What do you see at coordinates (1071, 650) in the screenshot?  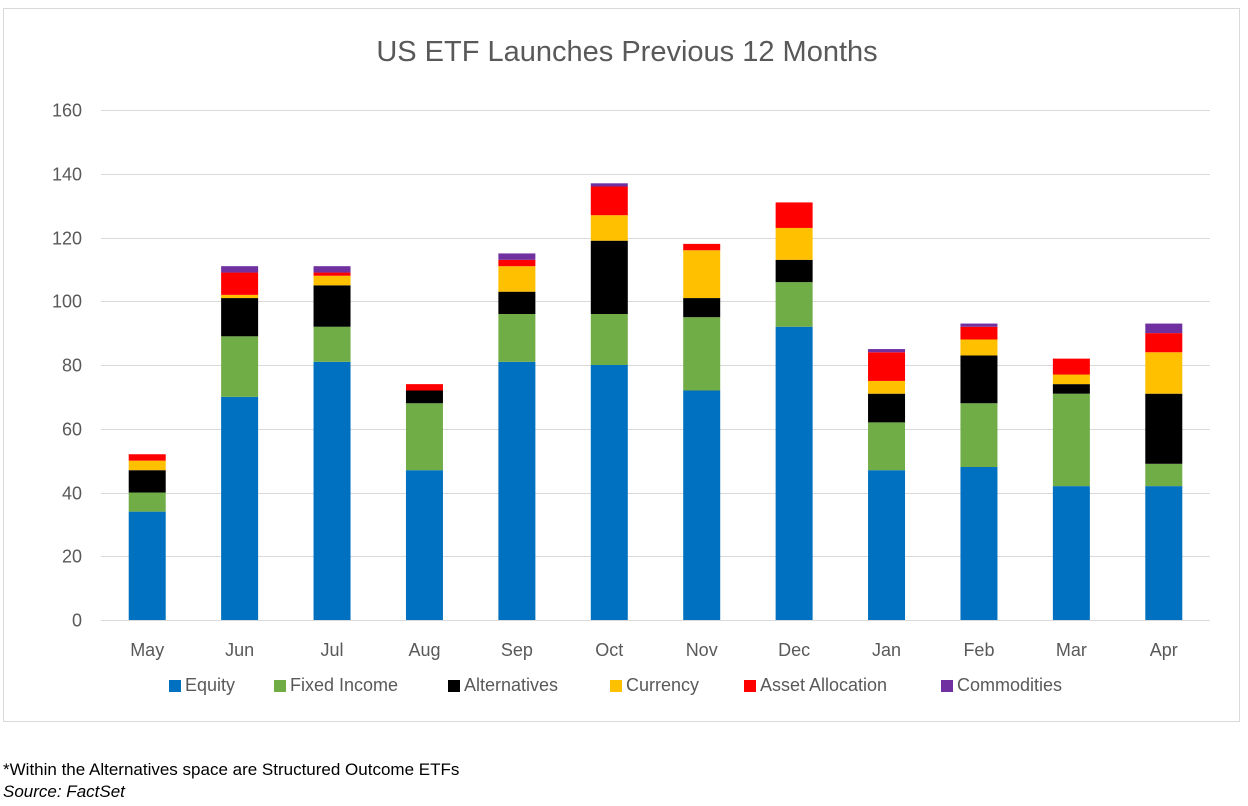 I see `x-tick-label: Mar` at bounding box center [1071, 650].